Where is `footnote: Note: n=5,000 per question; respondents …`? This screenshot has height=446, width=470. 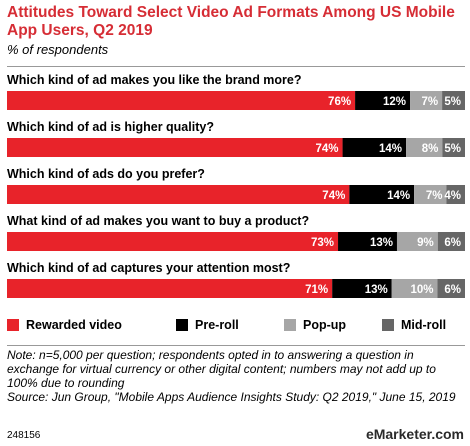 footnote: Note: n=5,000 per question; respondents … is located at coordinates (237, 376).